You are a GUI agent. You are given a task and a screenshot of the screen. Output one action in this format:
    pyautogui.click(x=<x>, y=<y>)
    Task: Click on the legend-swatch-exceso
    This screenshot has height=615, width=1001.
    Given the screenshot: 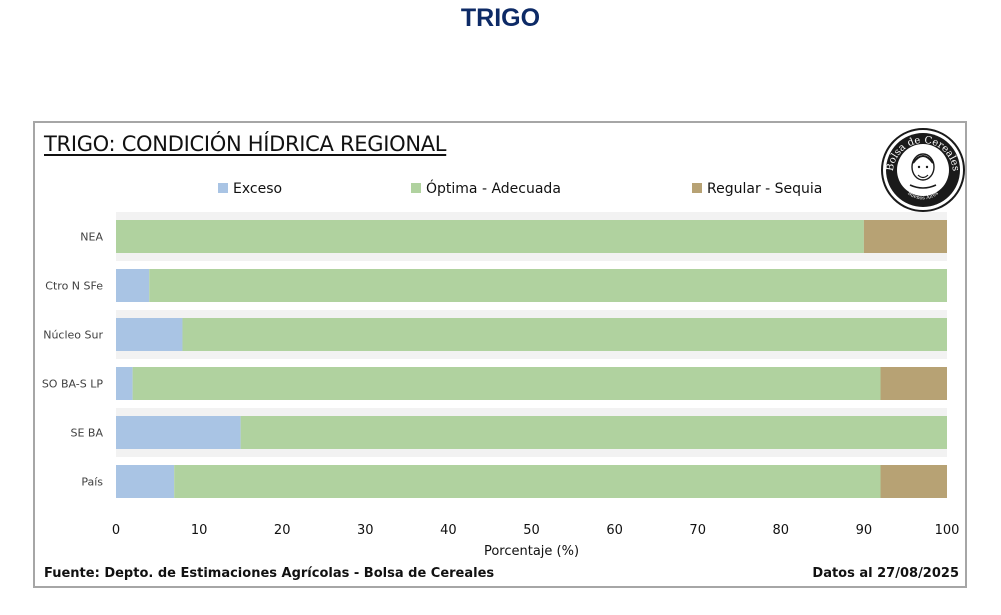 What is the action you would take?
    pyautogui.click(x=223, y=188)
    